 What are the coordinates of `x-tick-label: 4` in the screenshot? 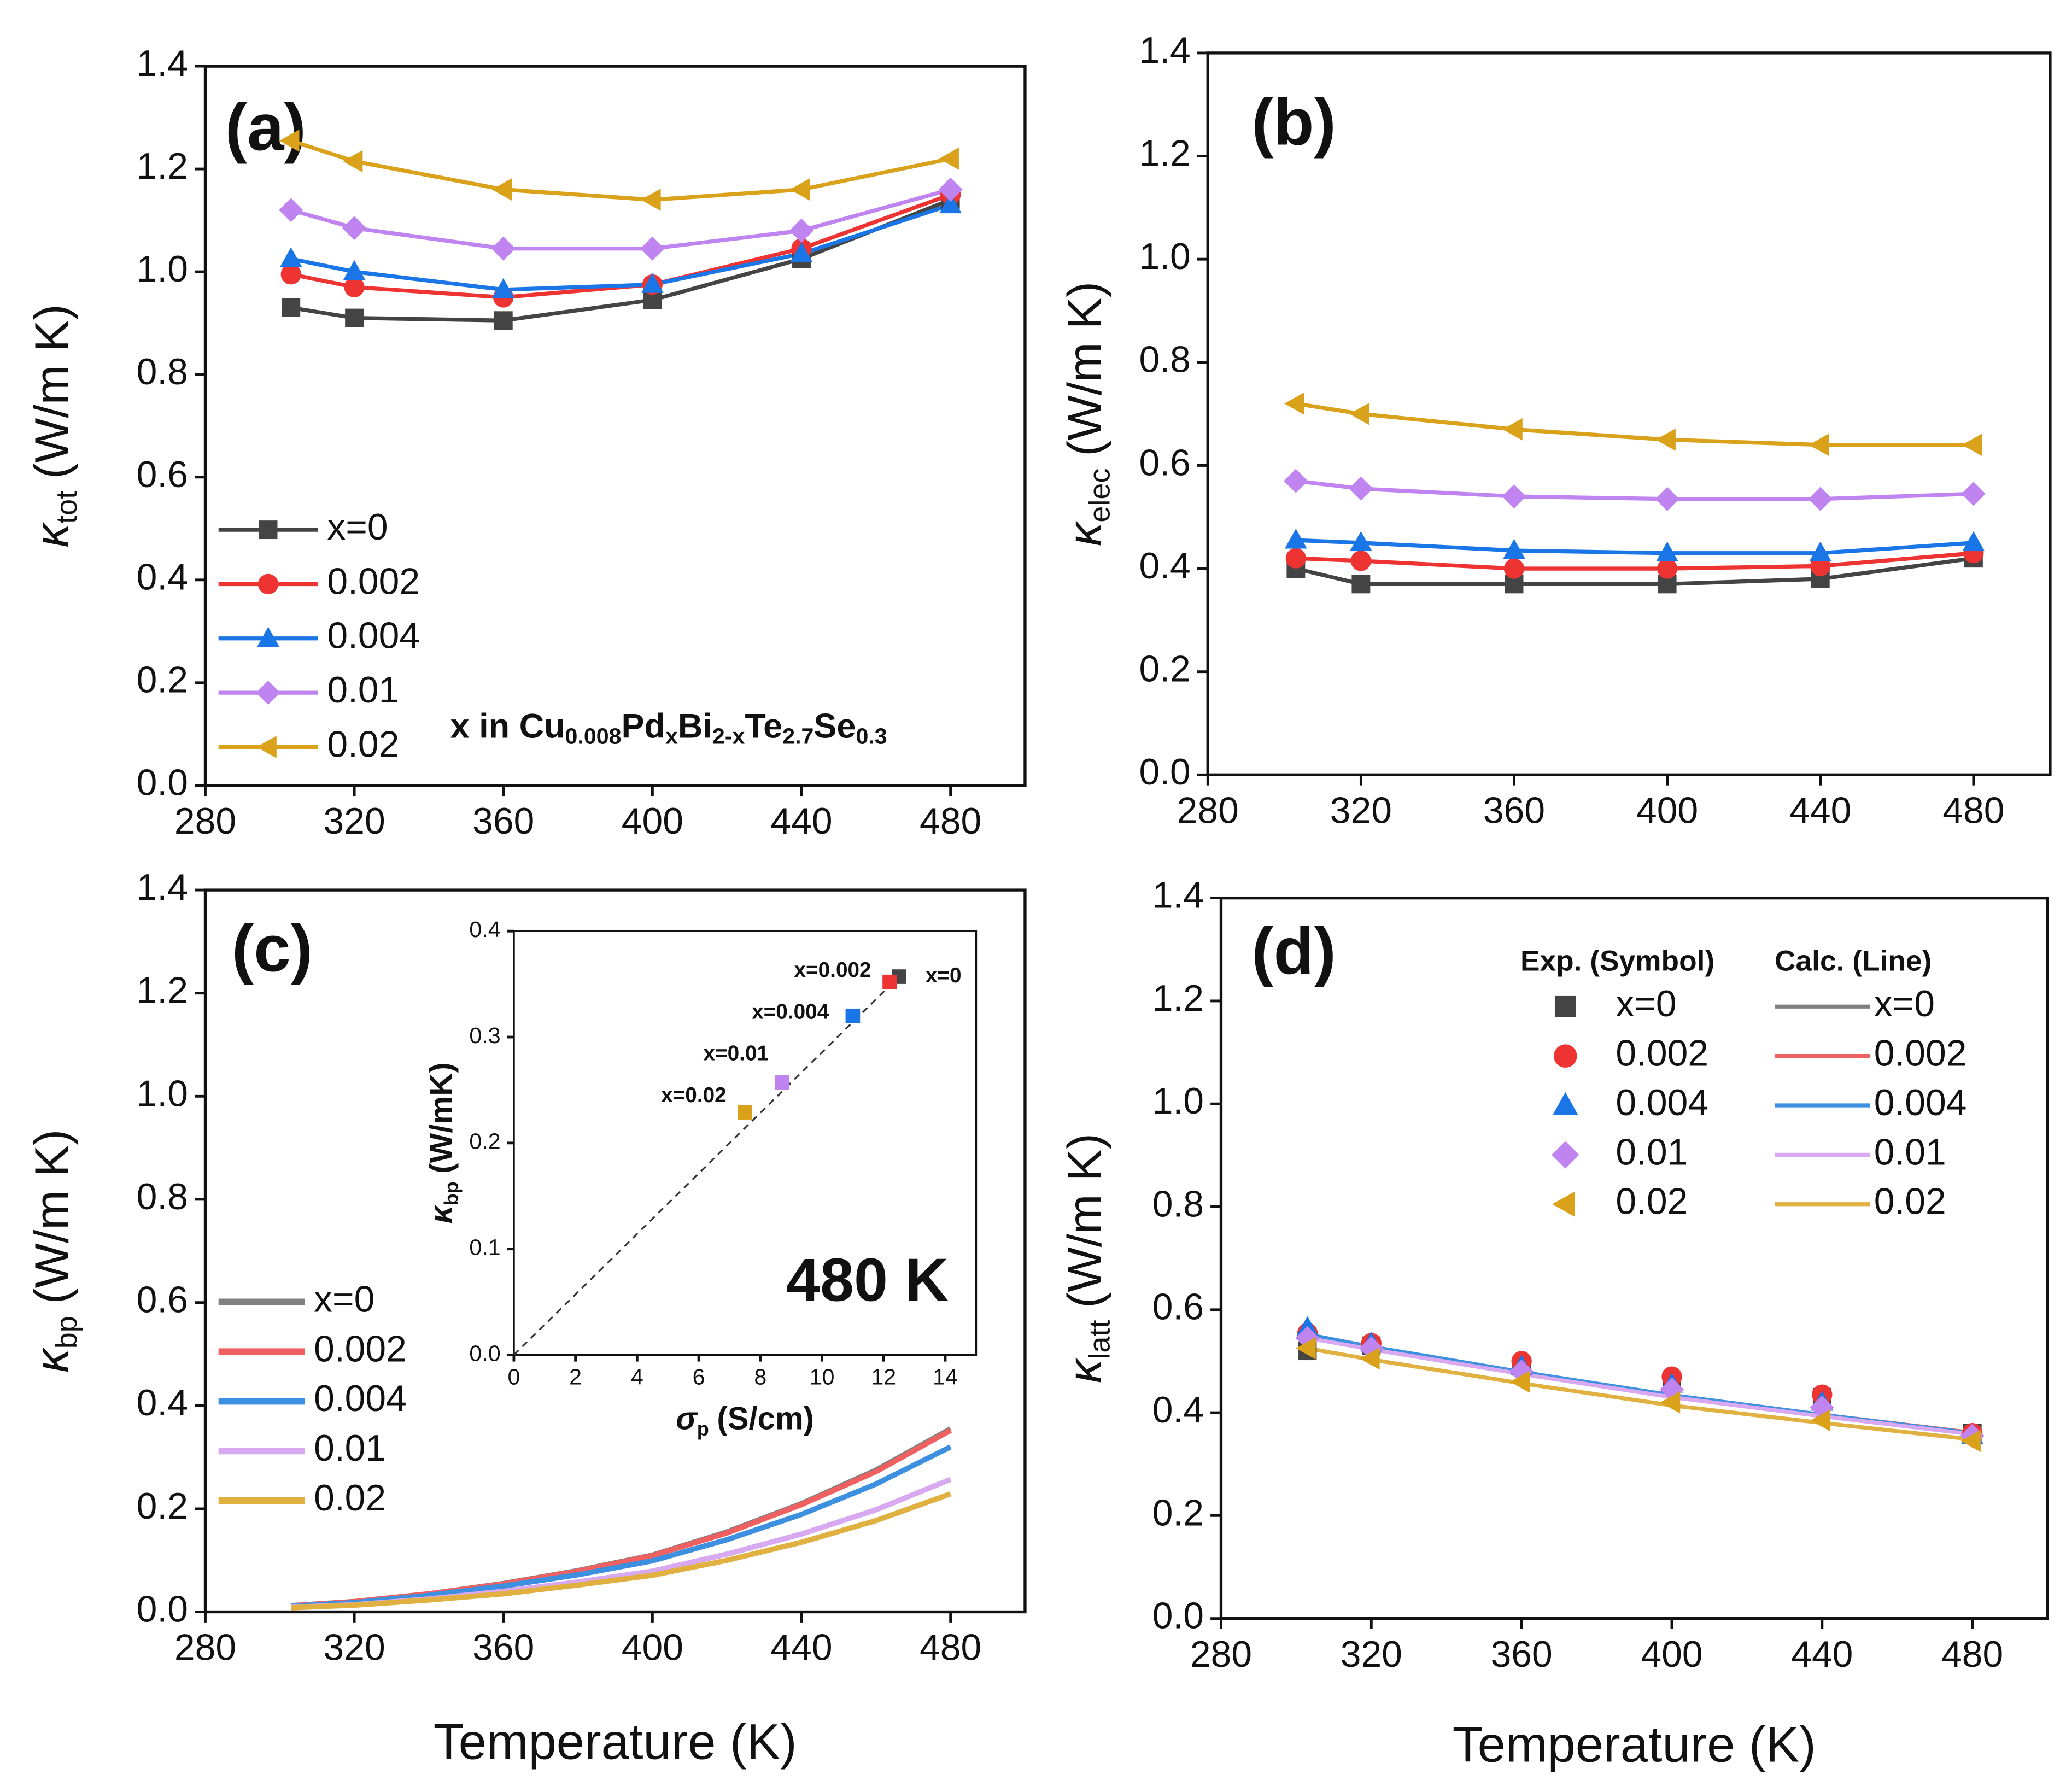 It's located at (637, 1376).